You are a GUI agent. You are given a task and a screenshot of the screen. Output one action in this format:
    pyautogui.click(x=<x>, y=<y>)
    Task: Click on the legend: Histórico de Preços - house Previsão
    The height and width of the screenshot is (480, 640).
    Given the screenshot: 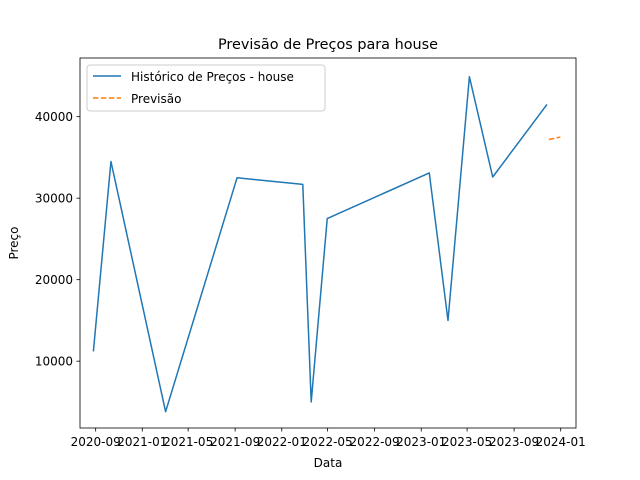 What is the action you would take?
    pyautogui.click(x=206, y=88)
    